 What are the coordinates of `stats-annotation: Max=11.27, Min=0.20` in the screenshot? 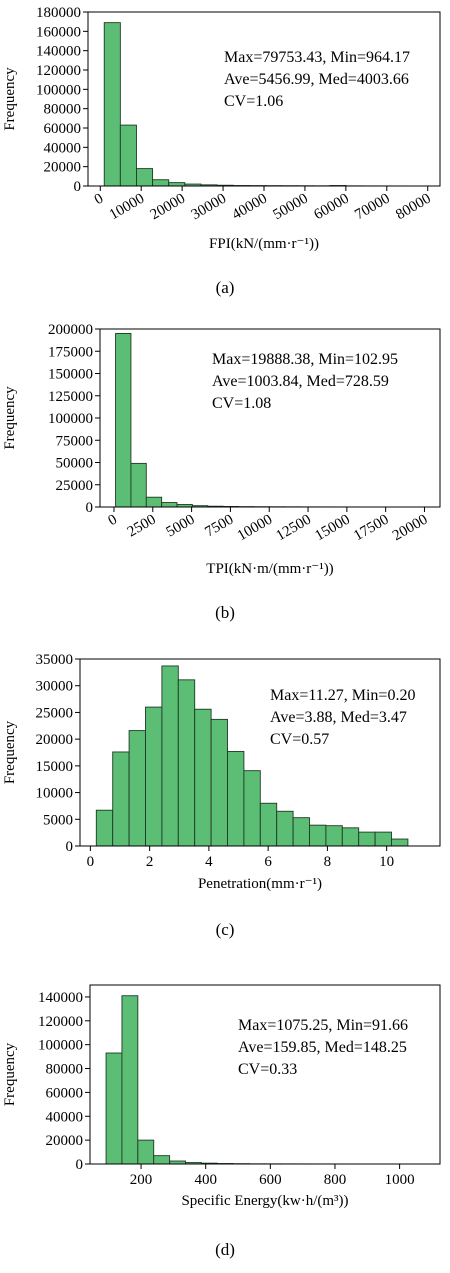 It's located at (342, 695).